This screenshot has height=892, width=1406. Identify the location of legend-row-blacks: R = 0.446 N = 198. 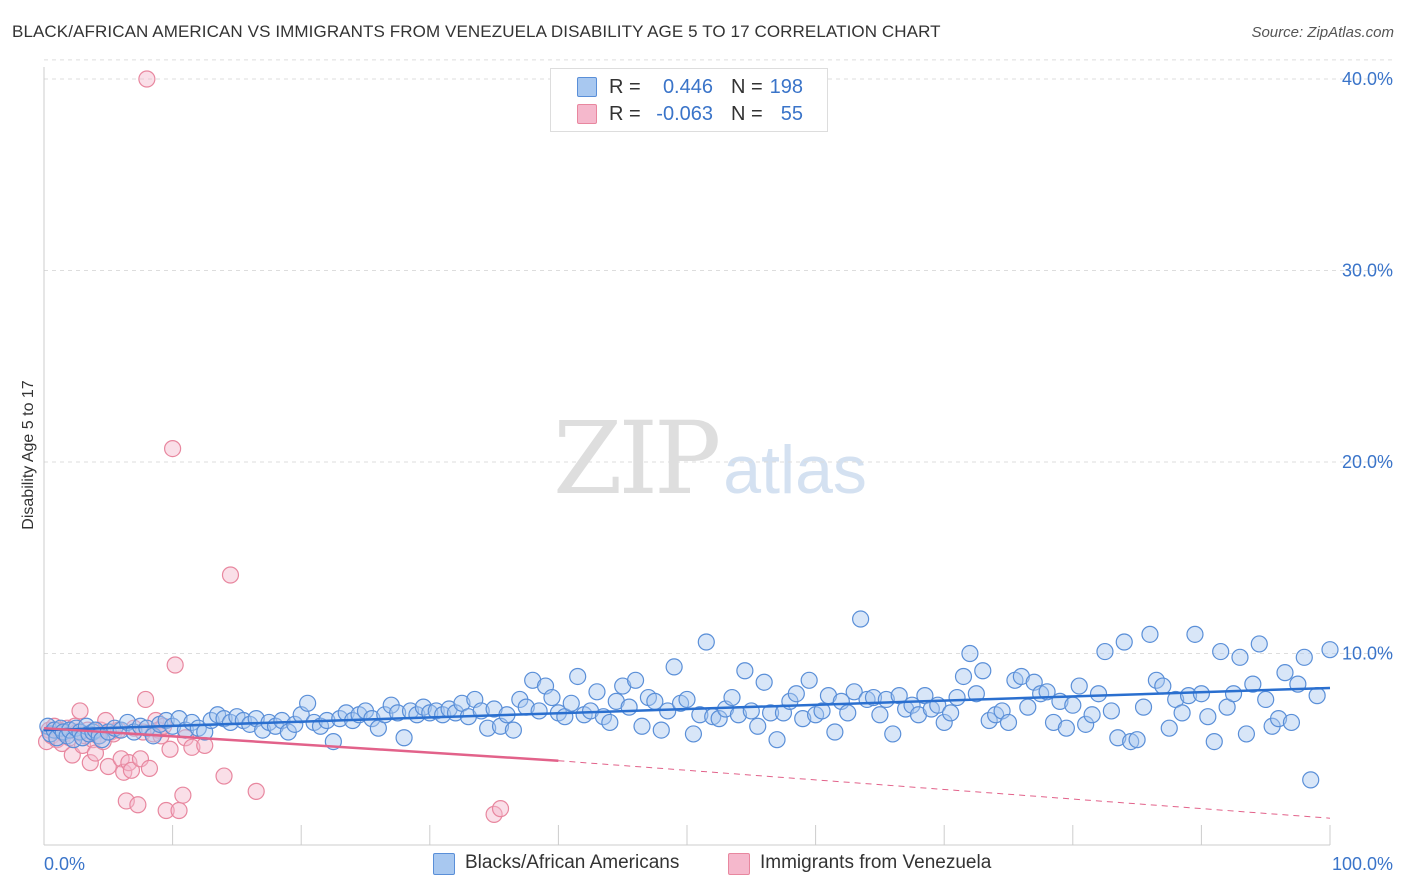
(689, 87).